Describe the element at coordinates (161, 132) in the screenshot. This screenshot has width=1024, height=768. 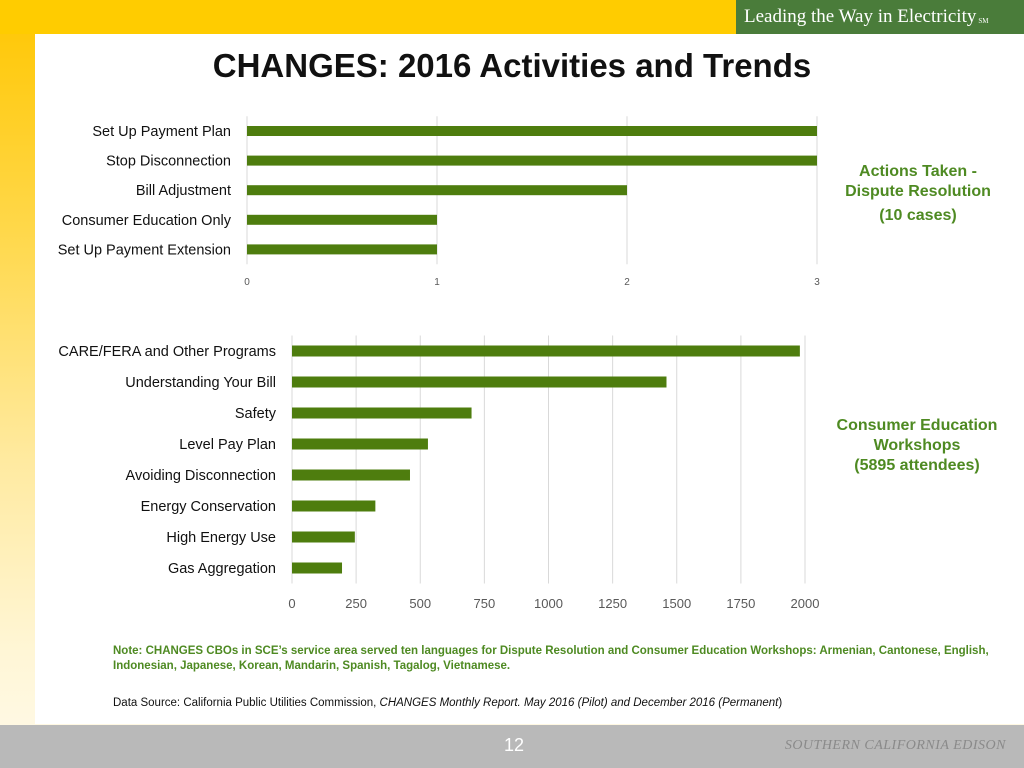
I see `category-label: Set Up Payment Plan` at that location.